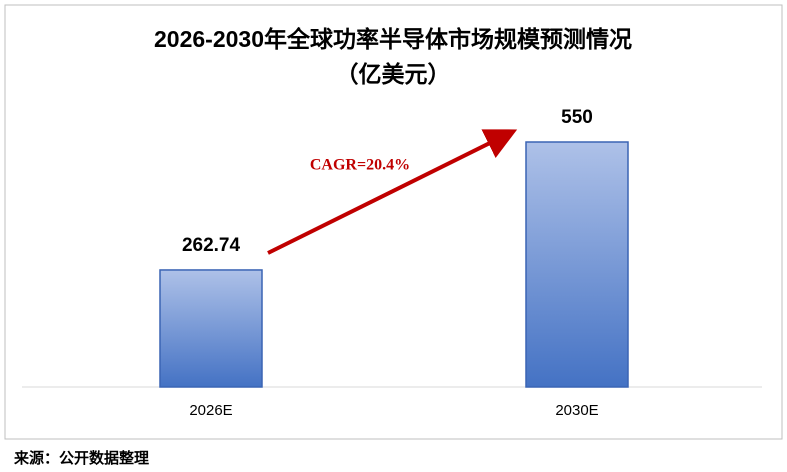  Describe the element at coordinates (81, 458) in the screenshot. I see `source-note: 来源：公开数据整理` at that location.